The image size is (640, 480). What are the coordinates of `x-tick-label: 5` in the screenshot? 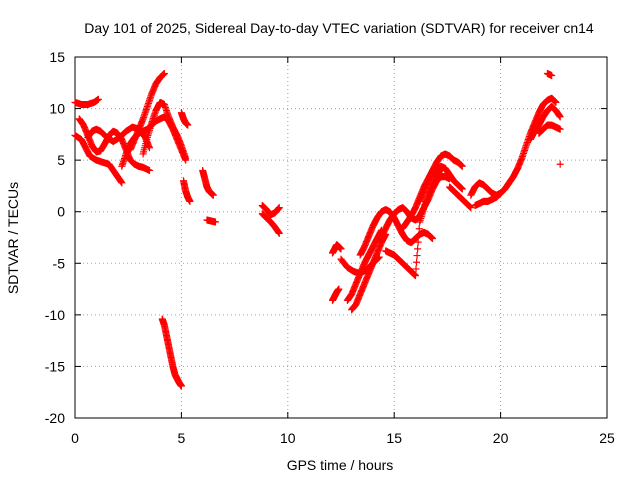 It's located at (182, 438).